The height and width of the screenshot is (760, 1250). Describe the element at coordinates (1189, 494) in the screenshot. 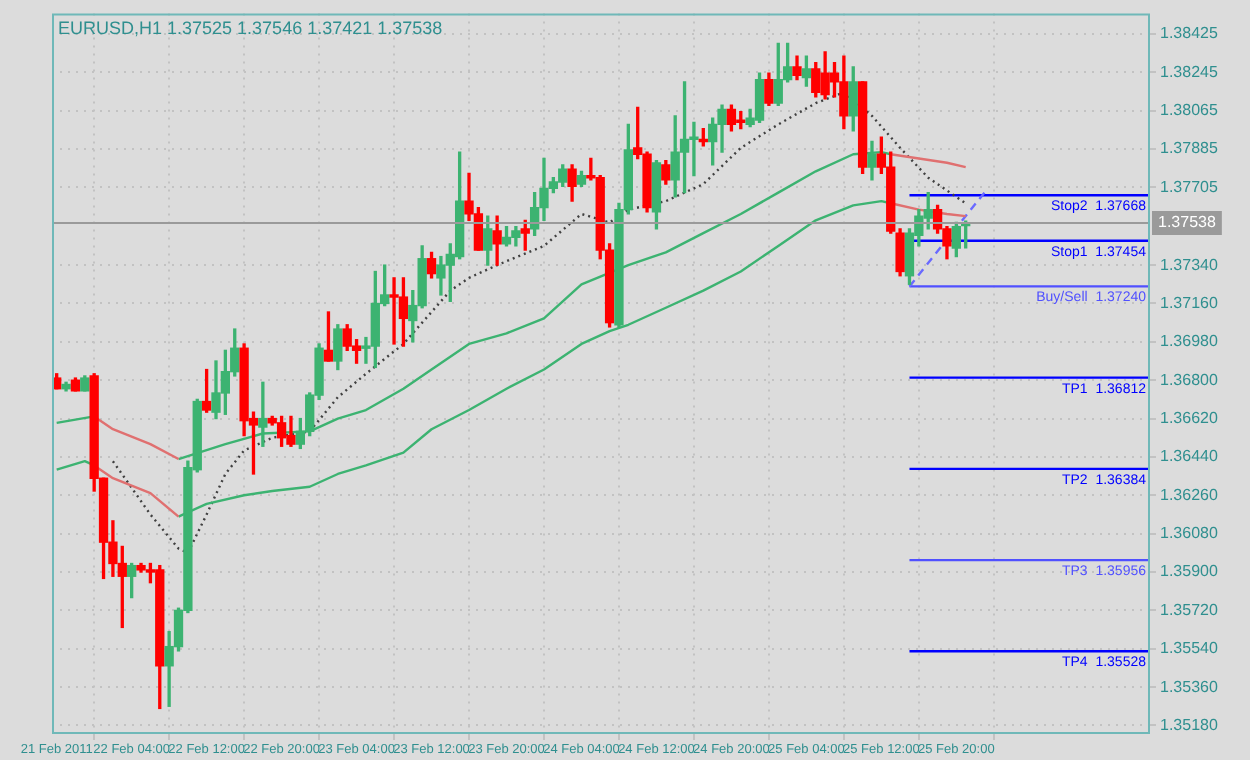

I see `y-tick-label: 1.36260` at that location.